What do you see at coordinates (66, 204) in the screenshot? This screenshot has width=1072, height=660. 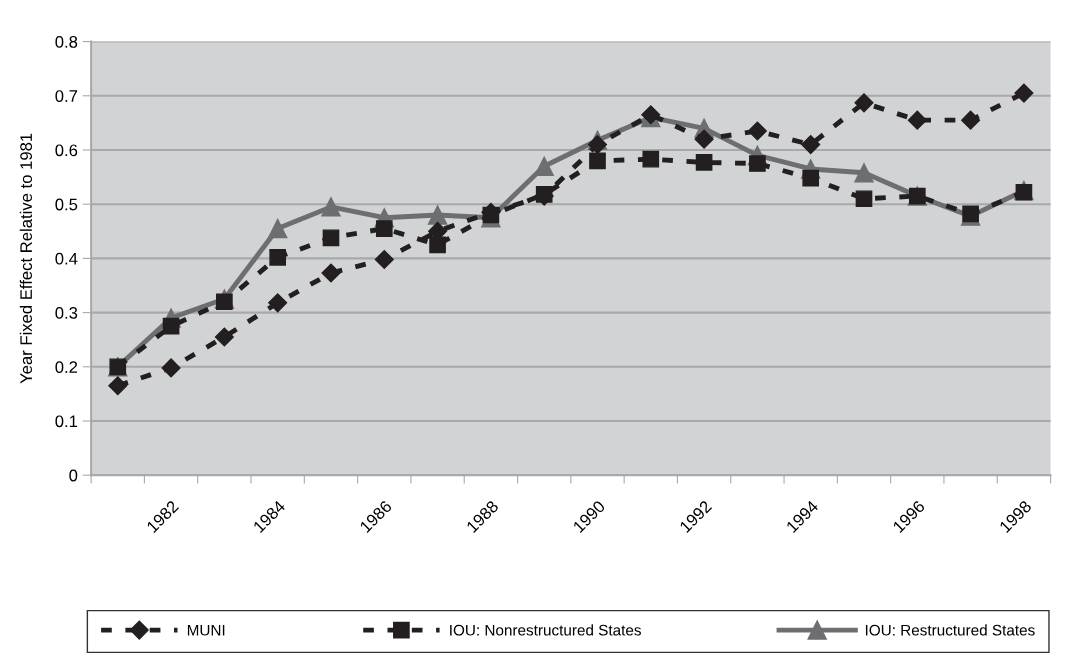 I see `y-tick-label: 0.5` at bounding box center [66, 204].